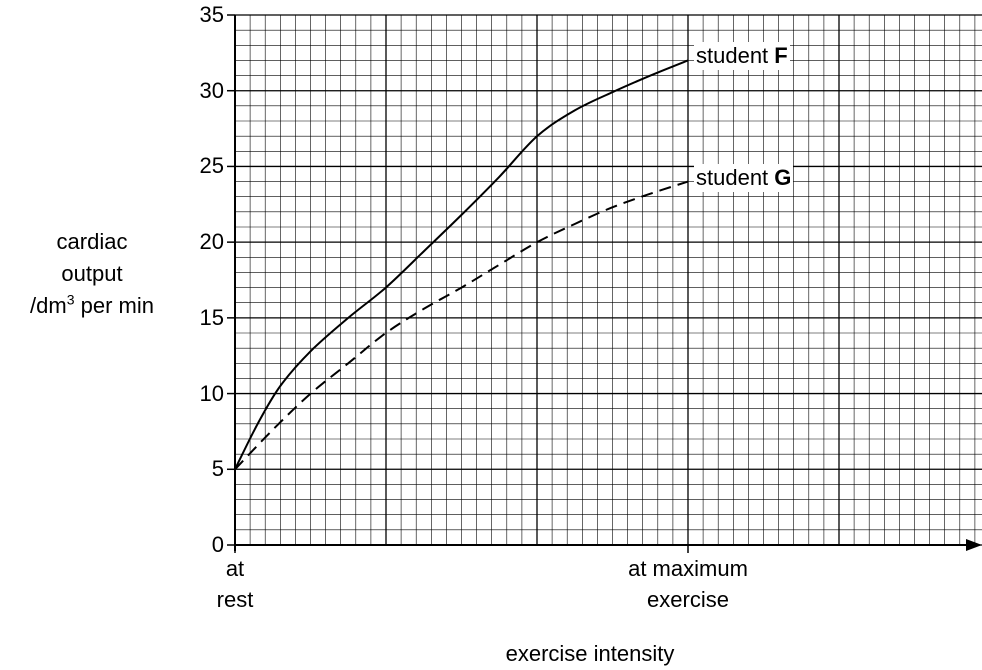 The image size is (982, 670). Describe the element at coordinates (211, 242) in the screenshot. I see `y-tick-label: 20` at that location.